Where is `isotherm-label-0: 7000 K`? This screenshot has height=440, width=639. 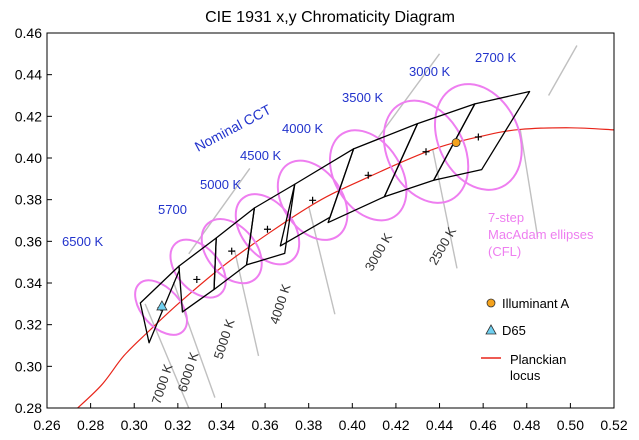
isotherm-label-0: 7000 K is located at coordinates (162, 384).